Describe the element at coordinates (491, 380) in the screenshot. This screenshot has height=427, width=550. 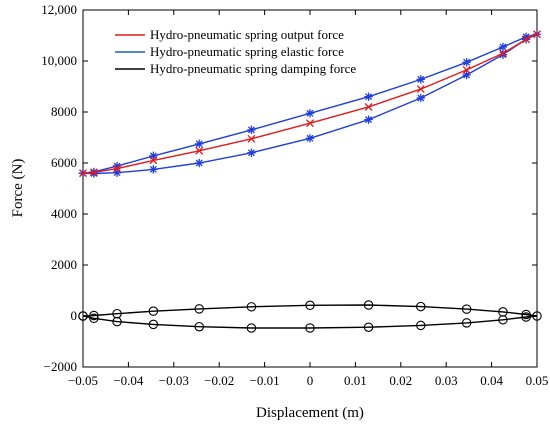
I see `x-tick-label: 0.04` at that location.